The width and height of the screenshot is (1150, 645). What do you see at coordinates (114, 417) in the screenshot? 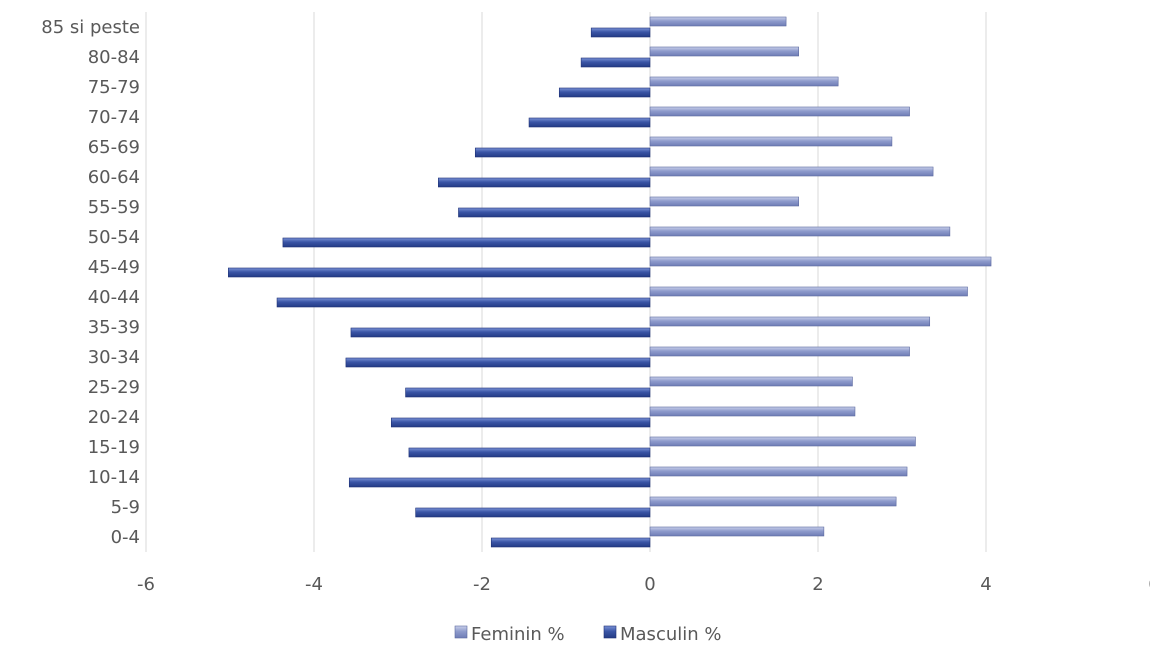
I see `category-label: 20-24` at bounding box center [114, 417].